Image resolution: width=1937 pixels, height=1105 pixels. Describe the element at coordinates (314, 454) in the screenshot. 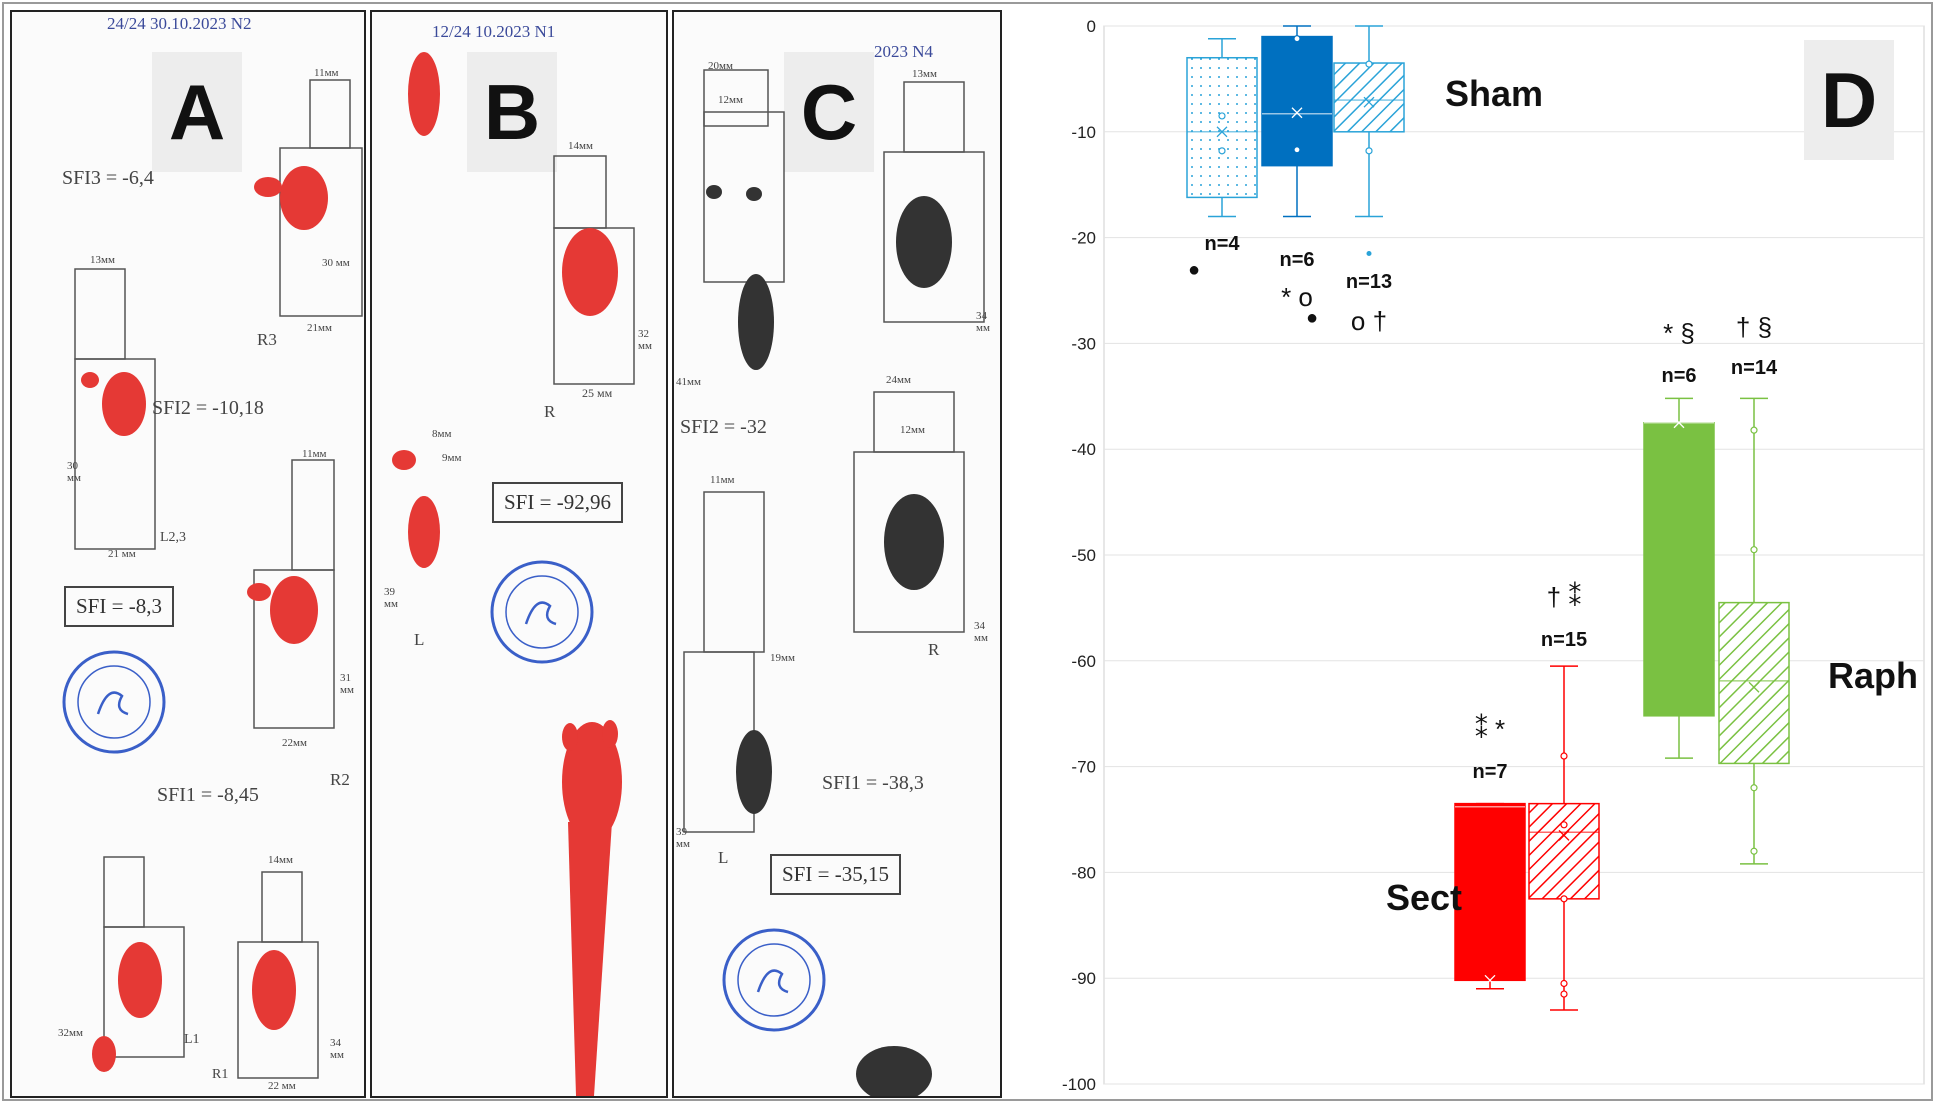

I see `panel-a-m11b: 11мм` at that location.